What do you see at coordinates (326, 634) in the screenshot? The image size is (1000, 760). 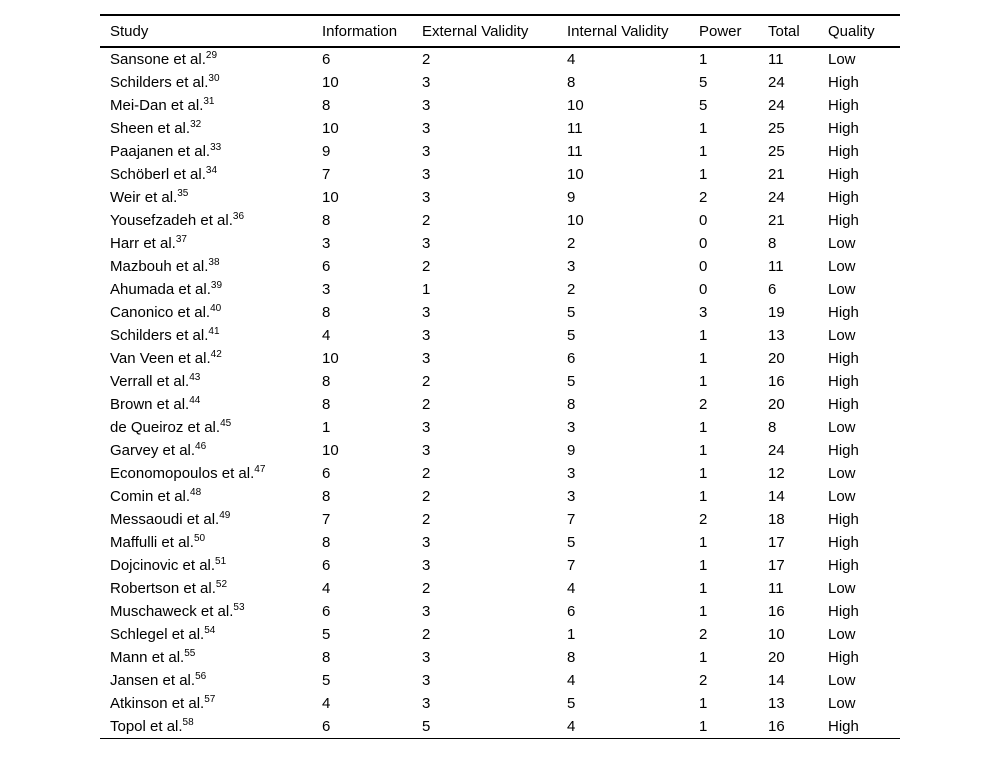 I see `cell-information: 5` at bounding box center [326, 634].